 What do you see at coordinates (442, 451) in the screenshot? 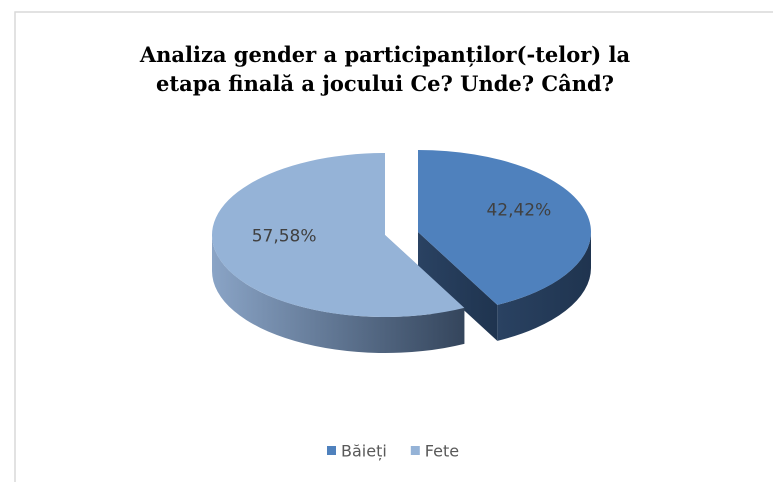
I see `legend-label: Fete` at bounding box center [442, 451].